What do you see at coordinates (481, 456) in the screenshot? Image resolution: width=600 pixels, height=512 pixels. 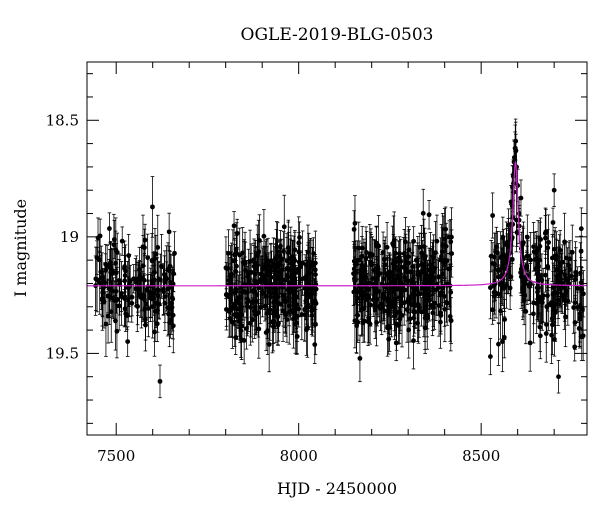 I see `x-tick-label: 8500` at bounding box center [481, 456].